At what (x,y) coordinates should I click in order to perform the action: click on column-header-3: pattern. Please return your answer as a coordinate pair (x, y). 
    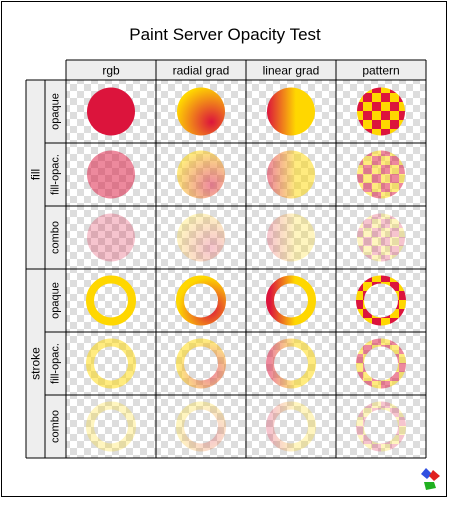
    Looking at the image, I should click on (380, 71).